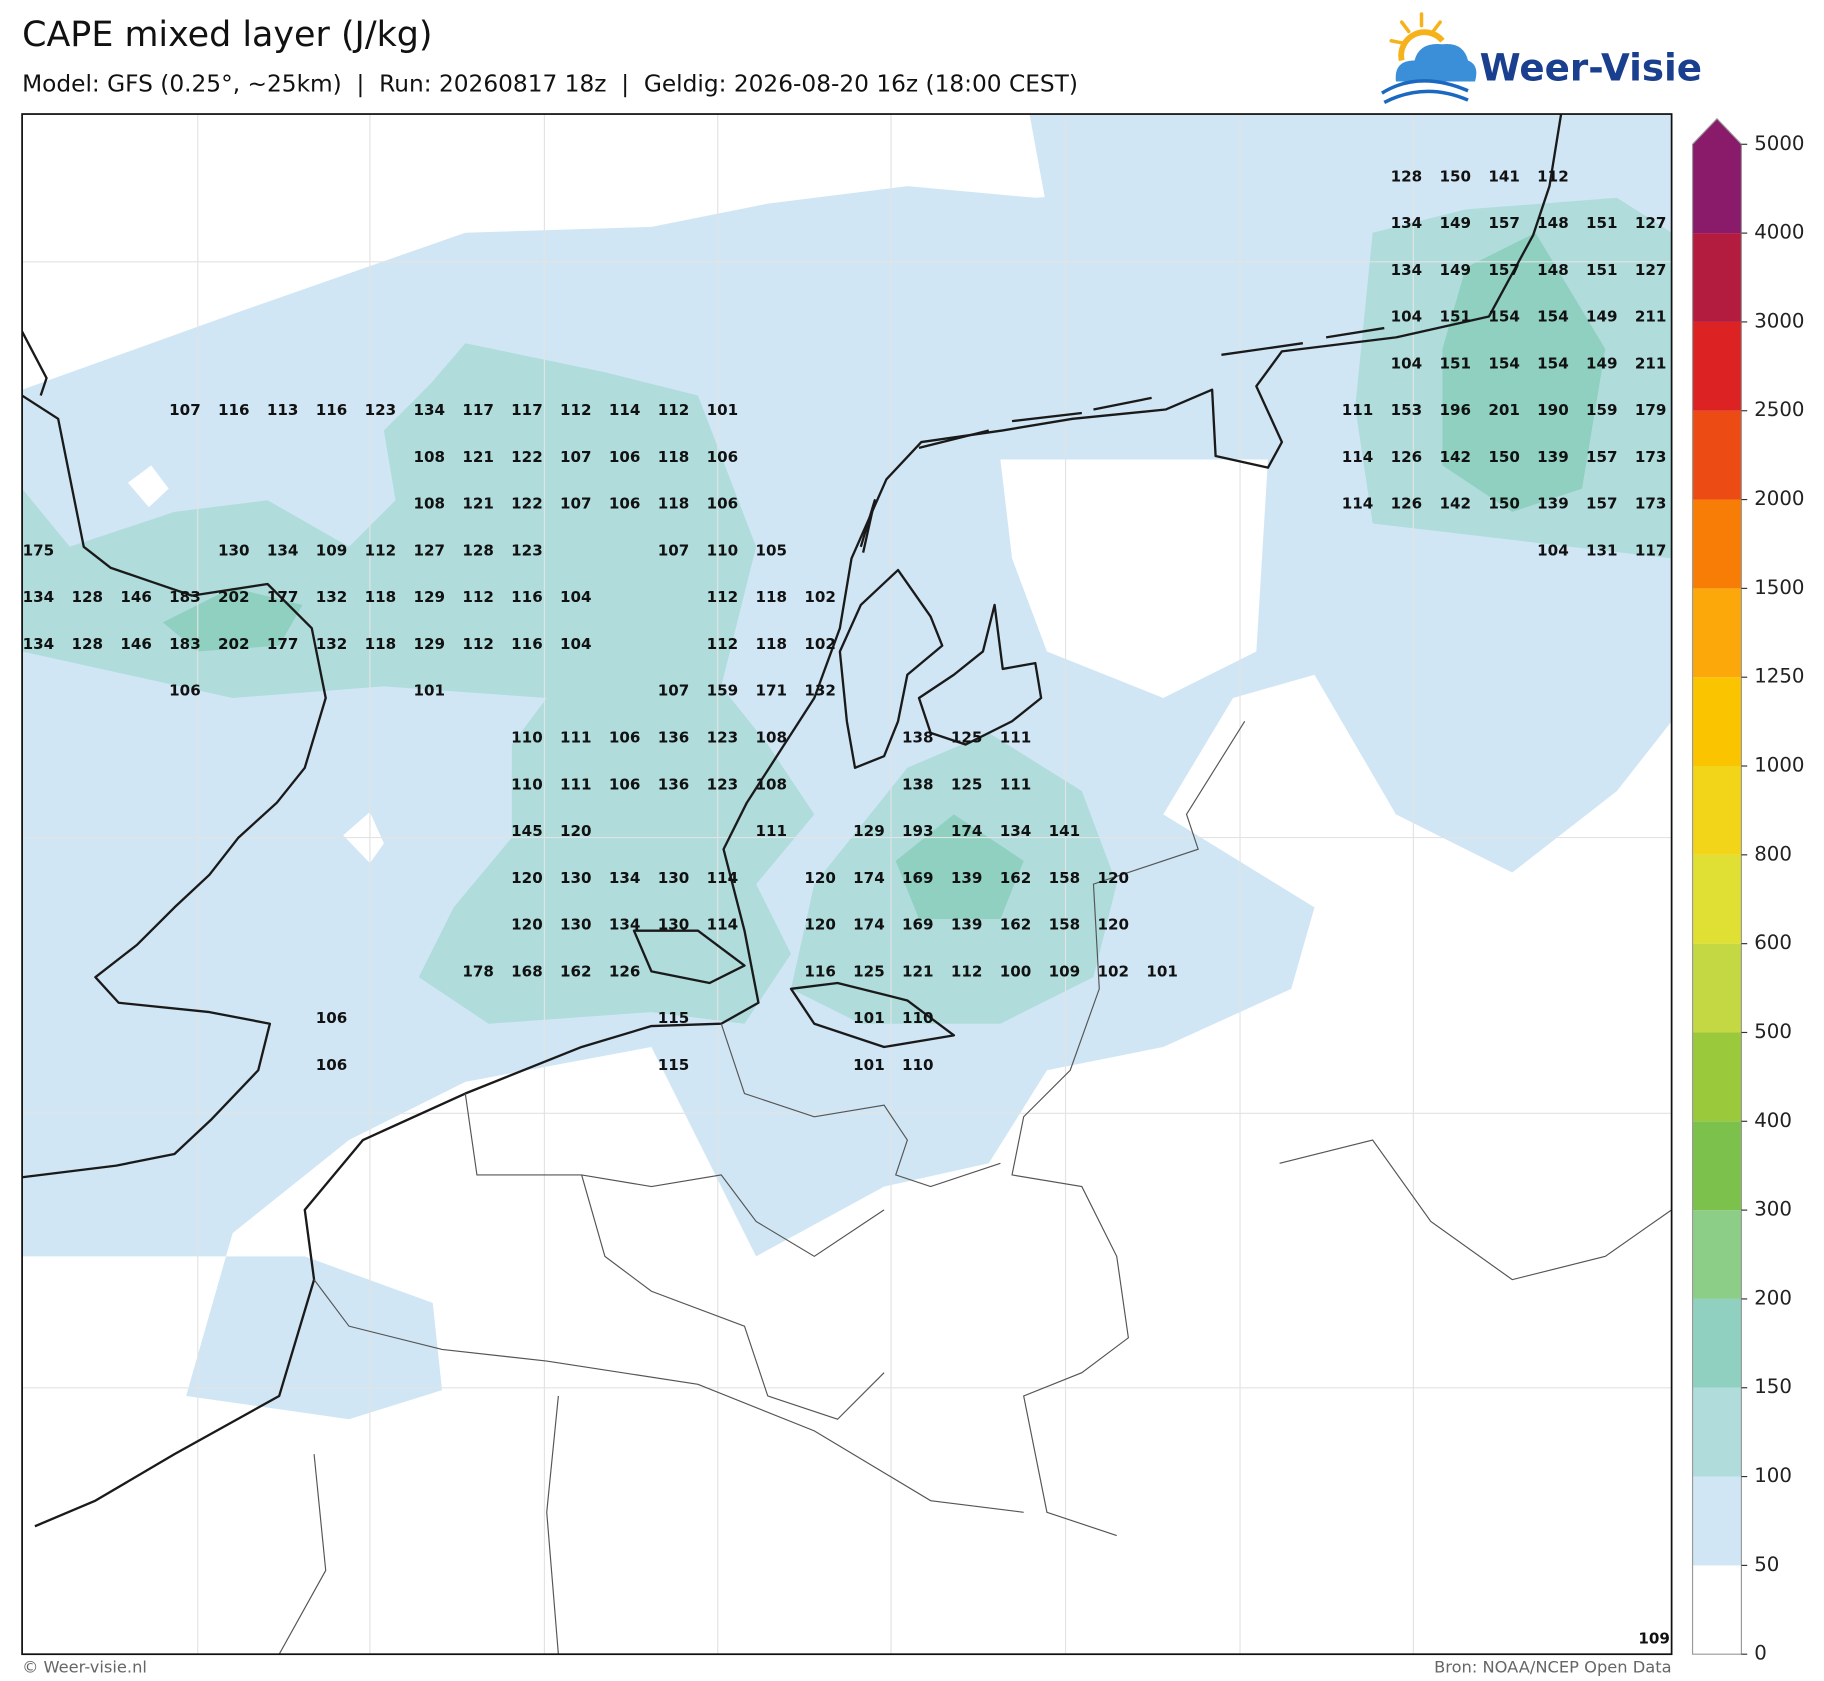 The width and height of the screenshot is (1824, 1681). I want to click on colorbar-label: 1500, so click(1779, 587).